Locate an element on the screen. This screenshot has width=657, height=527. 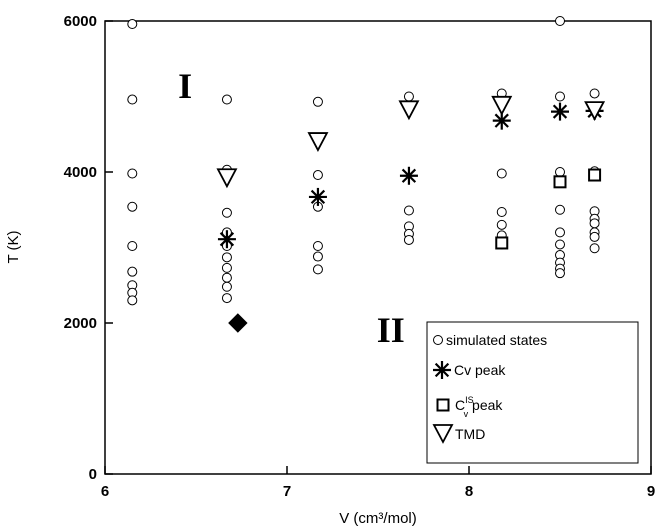
legend-cis-base: C is located at coordinates (460, 405).